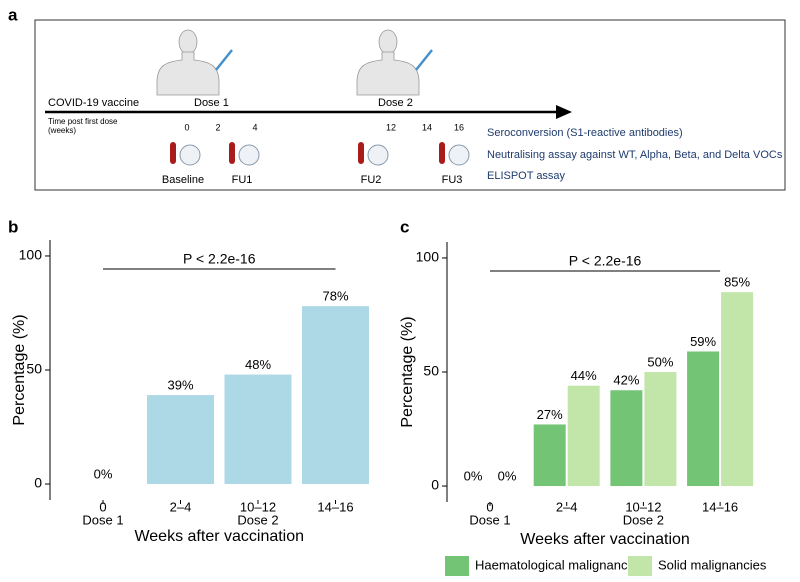  Describe the element at coordinates (371, 180) in the screenshot. I see `visit-label: FU2` at that location.